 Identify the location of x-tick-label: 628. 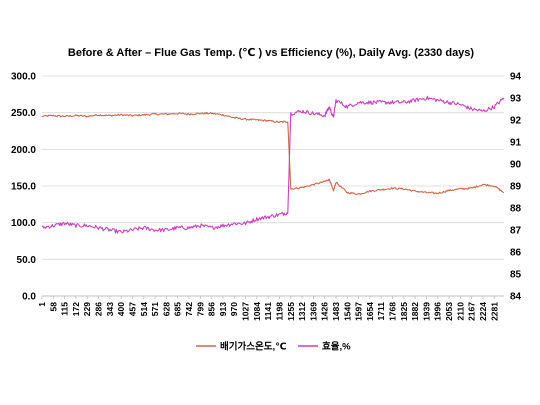
(166, 309).